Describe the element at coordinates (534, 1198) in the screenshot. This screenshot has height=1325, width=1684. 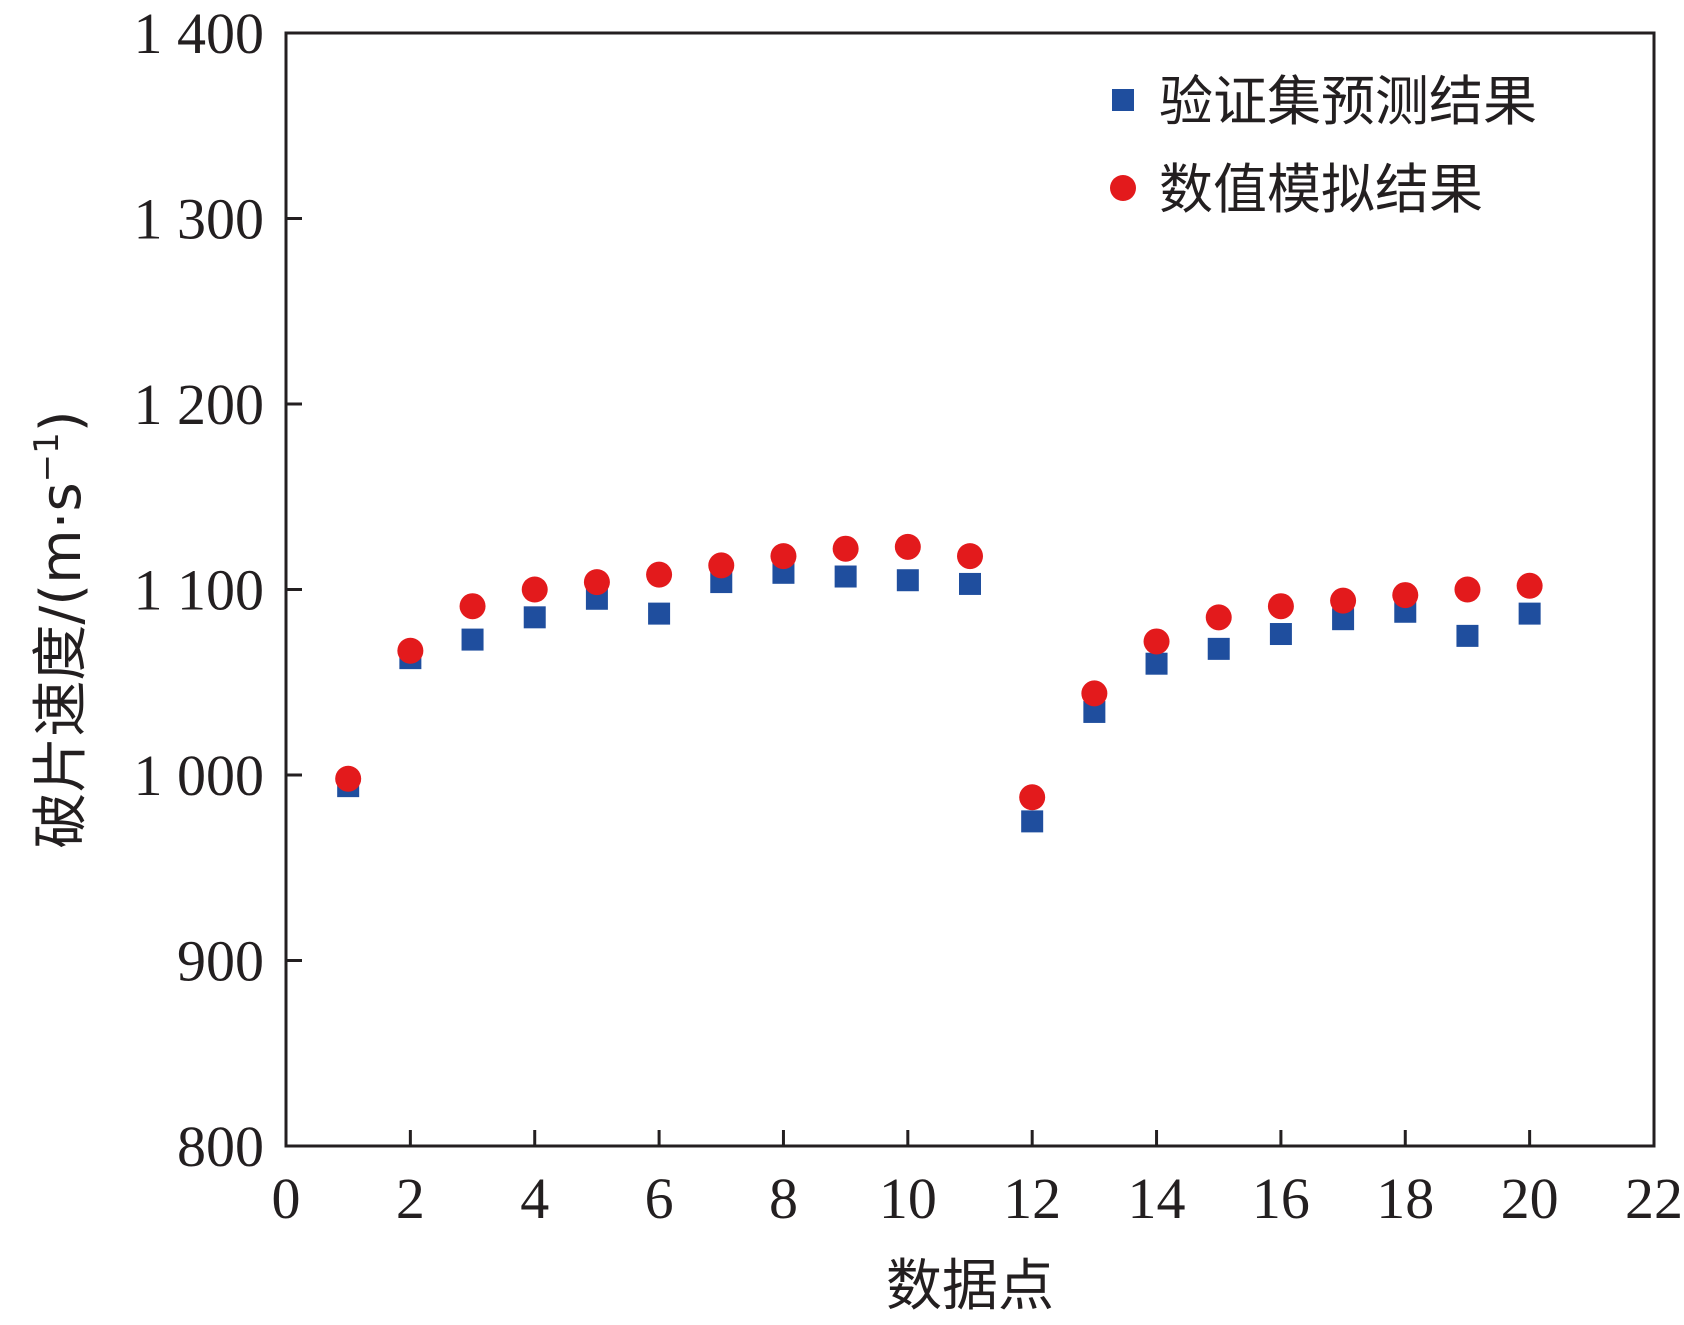
I see `x-tick-label: 4` at that location.